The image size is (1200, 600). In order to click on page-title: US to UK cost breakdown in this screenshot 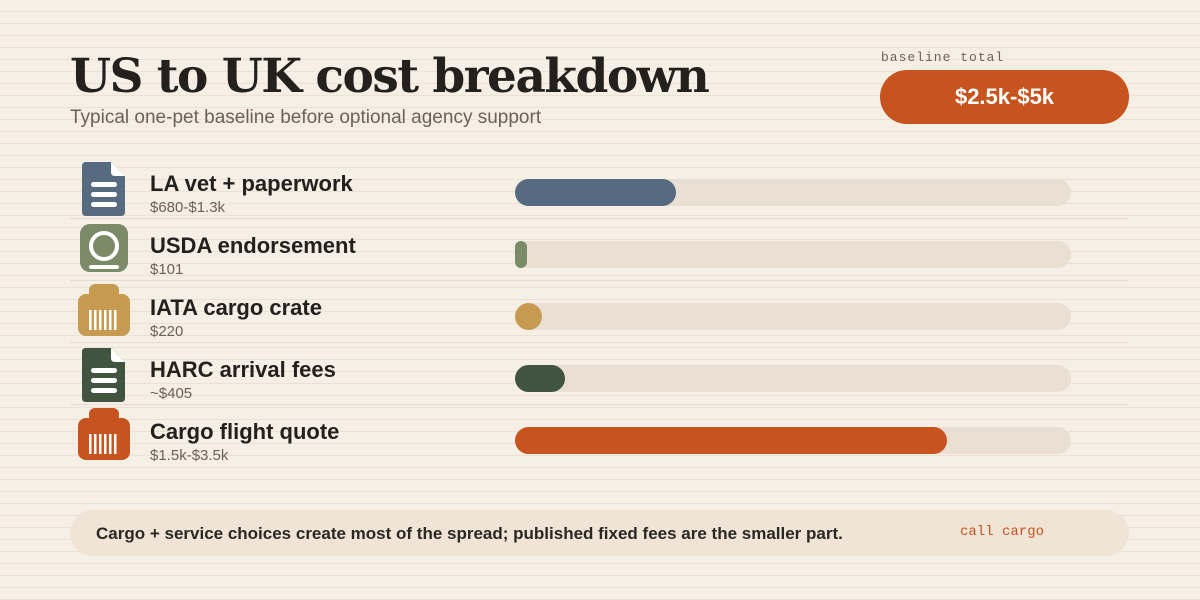, I will do `click(390, 76)`.